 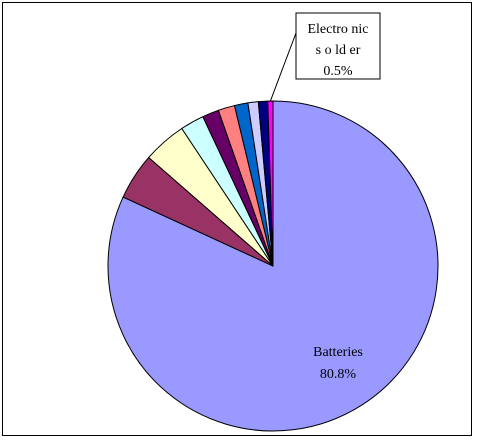 I want to click on electronic-solder-label-box, so click(x=338, y=46).